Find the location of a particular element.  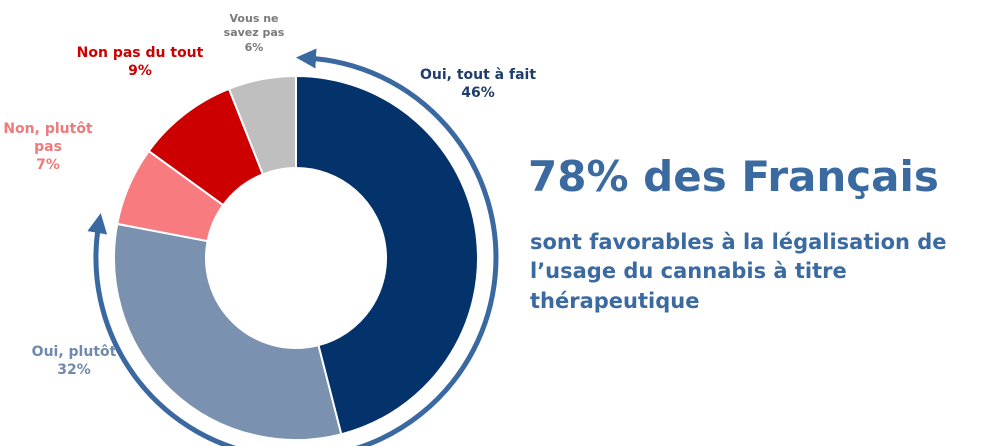

value-label: 9% is located at coordinates (140, 71).